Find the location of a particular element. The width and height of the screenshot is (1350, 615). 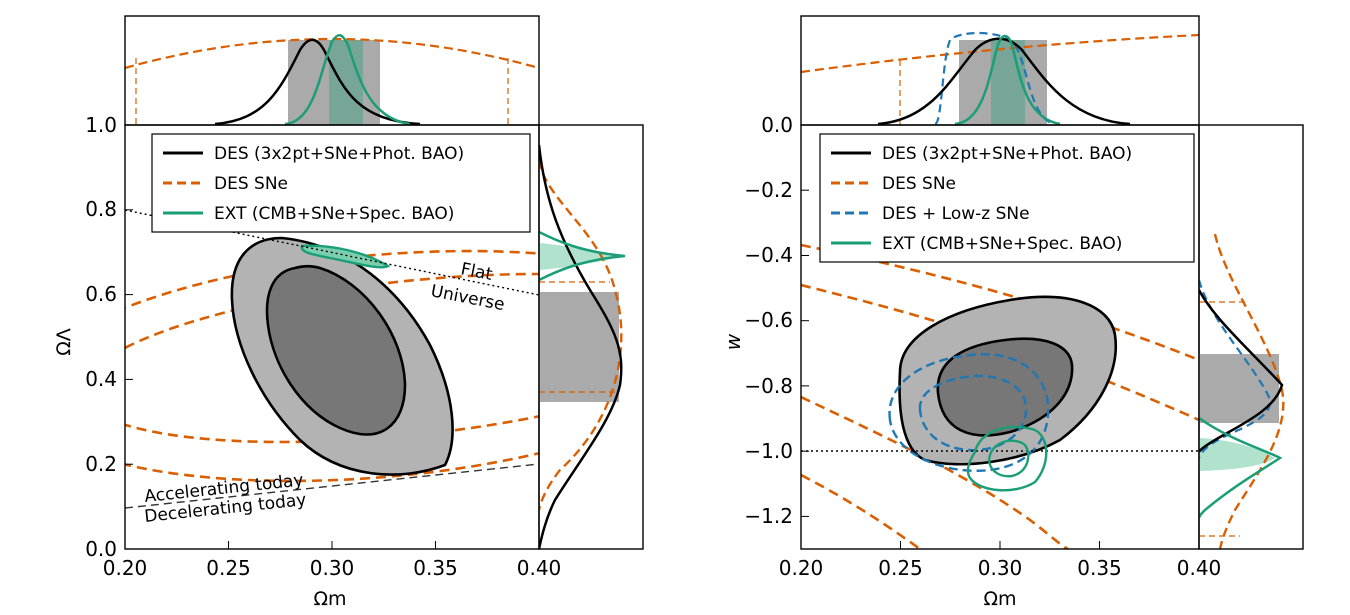

left-des-68-contour is located at coordinates (336, 350).